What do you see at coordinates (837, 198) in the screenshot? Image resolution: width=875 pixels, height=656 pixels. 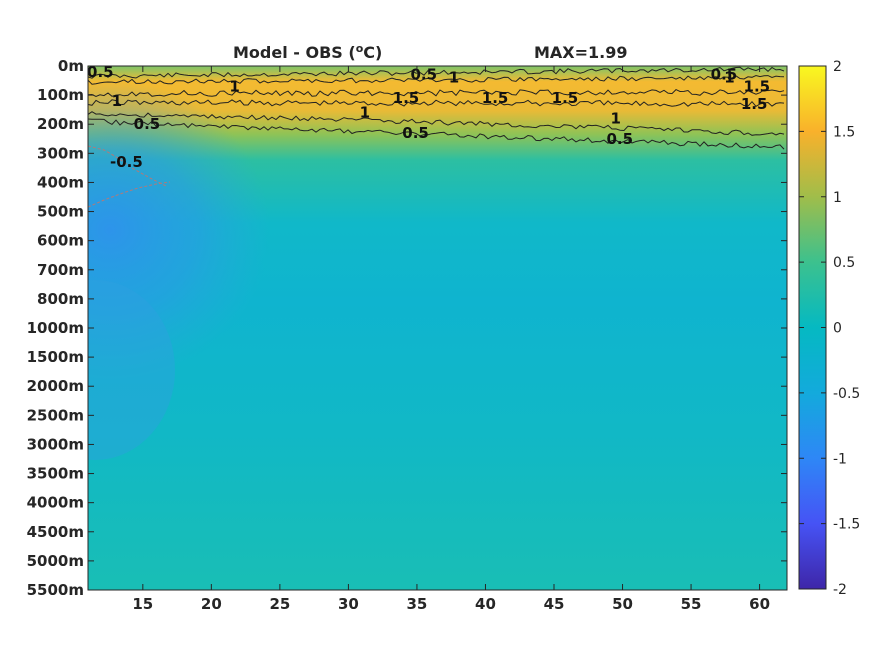 I see `colorbar-tick-label: 1` at bounding box center [837, 198].